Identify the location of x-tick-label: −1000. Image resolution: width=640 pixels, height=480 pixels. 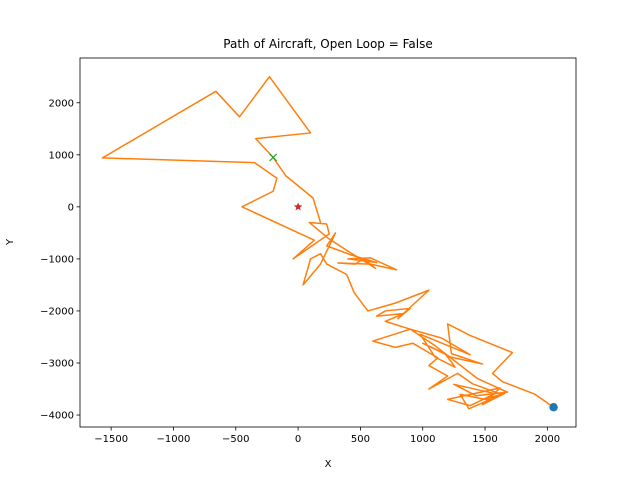
(174, 439).